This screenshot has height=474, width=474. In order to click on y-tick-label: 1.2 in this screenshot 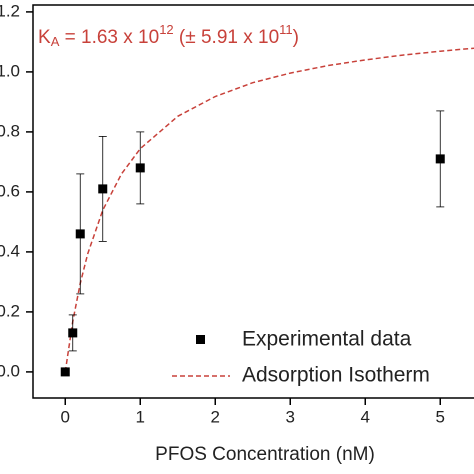, I will do `click(10, 10)`.